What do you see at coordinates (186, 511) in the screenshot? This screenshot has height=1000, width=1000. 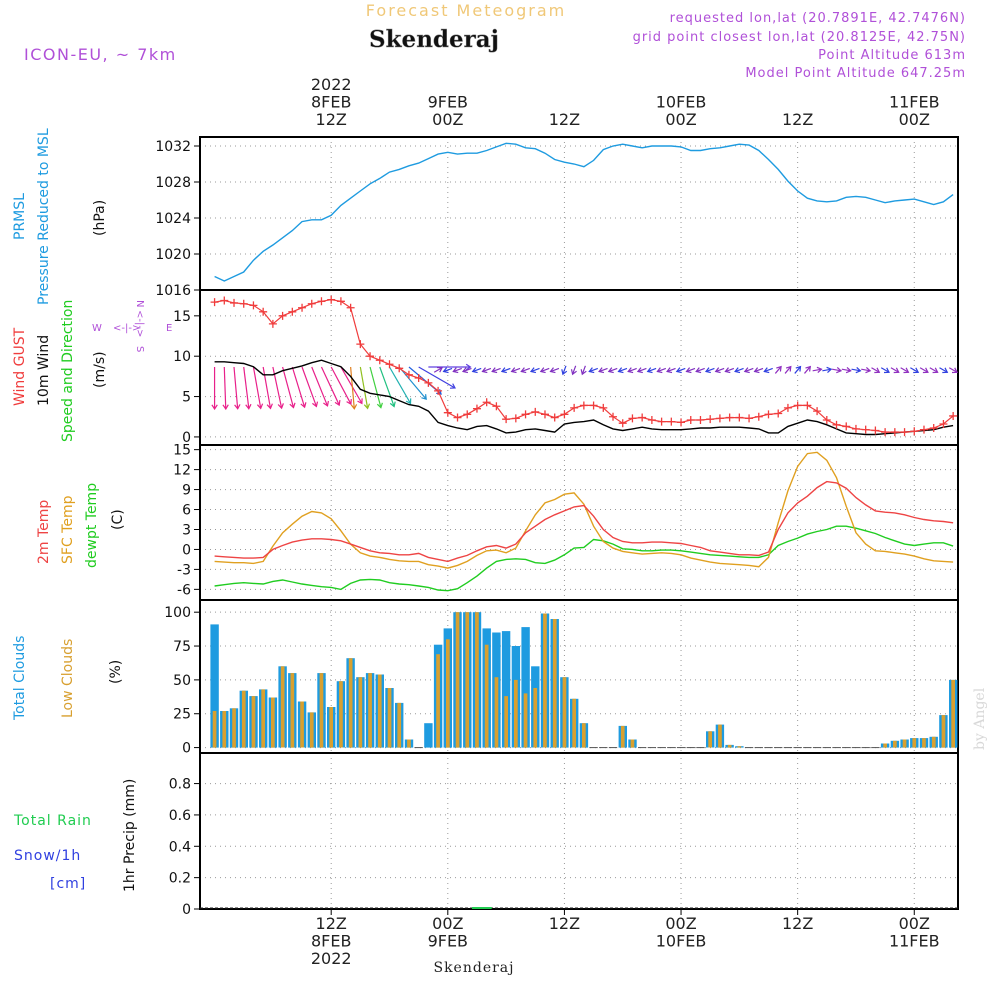 I see `temp-ytick-label: 6` at bounding box center [186, 511].